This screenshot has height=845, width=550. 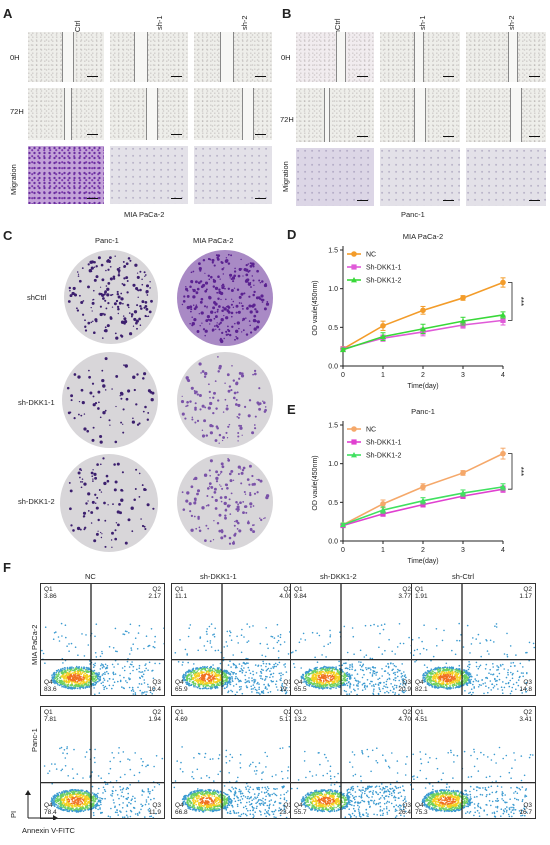 I want to click on wound-image-b-72h-sh2, so click(x=506, y=115).